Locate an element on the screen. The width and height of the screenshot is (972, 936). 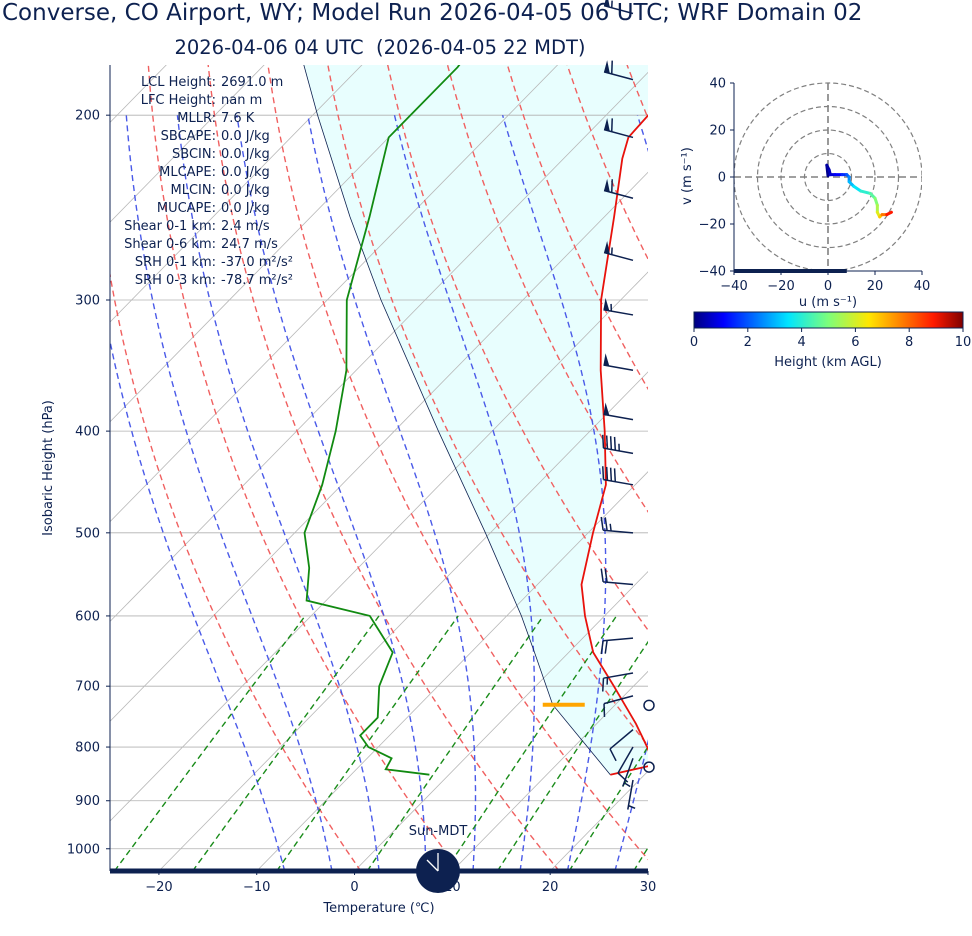
colorbar-tick-label: 4 is located at coordinates (801, 342).